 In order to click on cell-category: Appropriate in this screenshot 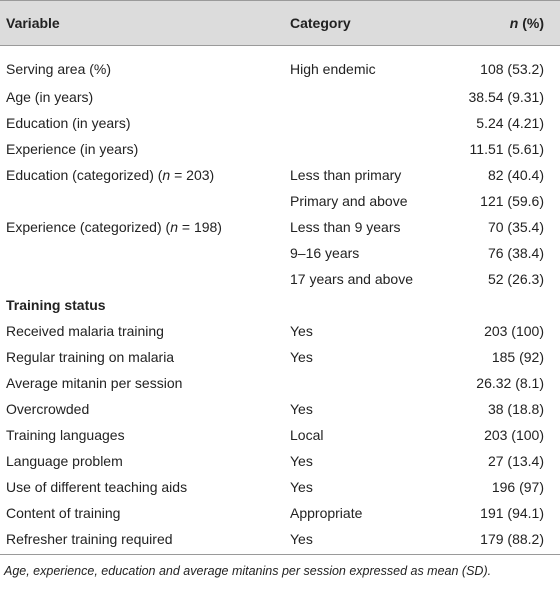, I will do `click(326, 513)`.